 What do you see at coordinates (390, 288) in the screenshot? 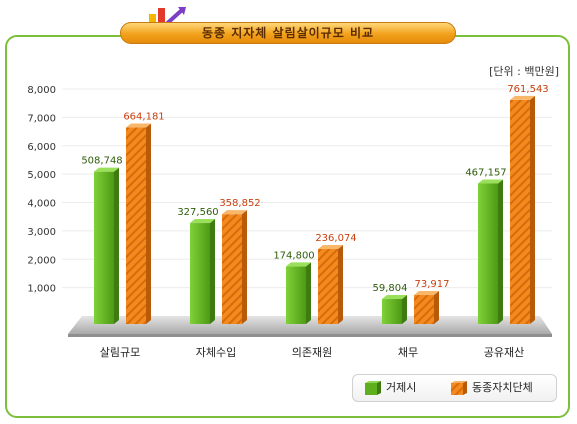
I see `data-label: 59,804` at bounding box center [390, 288].